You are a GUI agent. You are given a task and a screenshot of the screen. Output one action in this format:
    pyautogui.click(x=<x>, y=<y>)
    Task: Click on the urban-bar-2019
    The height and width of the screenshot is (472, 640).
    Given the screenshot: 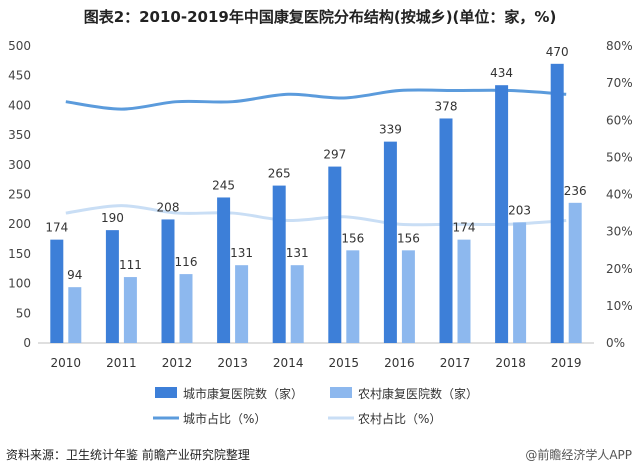 What is the action you would take?
    pyautogui.click(x=557, y=203)
    